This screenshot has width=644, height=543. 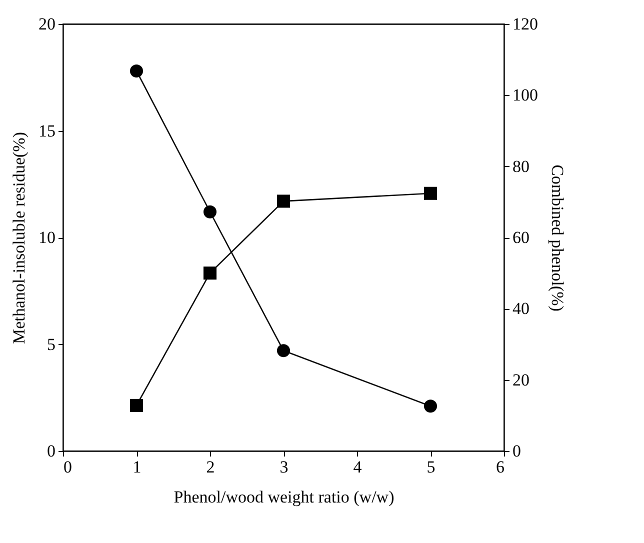 I want to click on y-tick-label: 5, so click(x=51, y=344).